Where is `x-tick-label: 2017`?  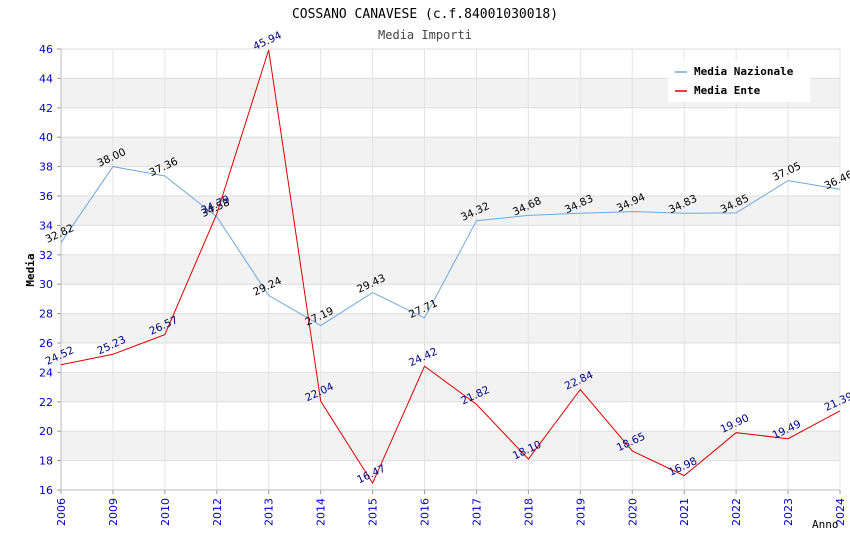 x-tick-label: 2017 is located at coordinates (476, 512).